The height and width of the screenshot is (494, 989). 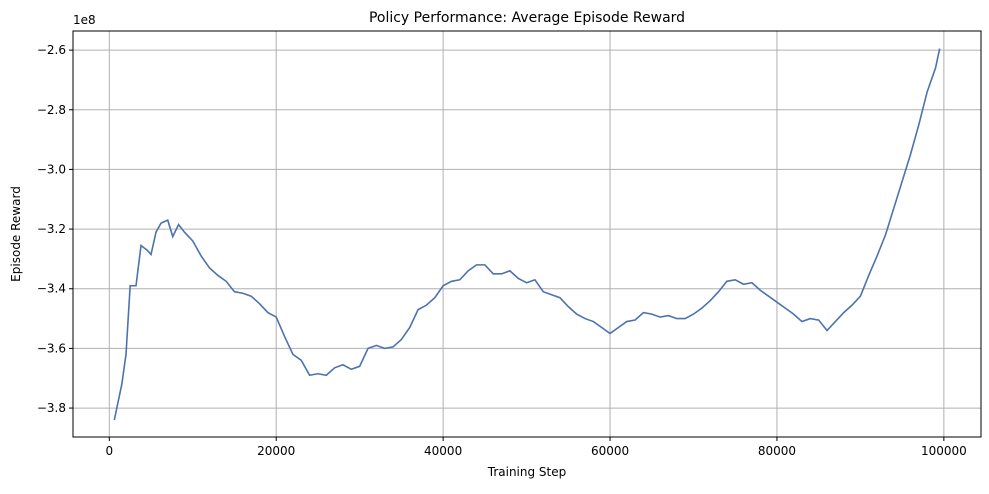 What do you see at coordinates (51, 50) in the screenshot?
I see `y-tick-label: −2.6` at bounding box center [51, 50].